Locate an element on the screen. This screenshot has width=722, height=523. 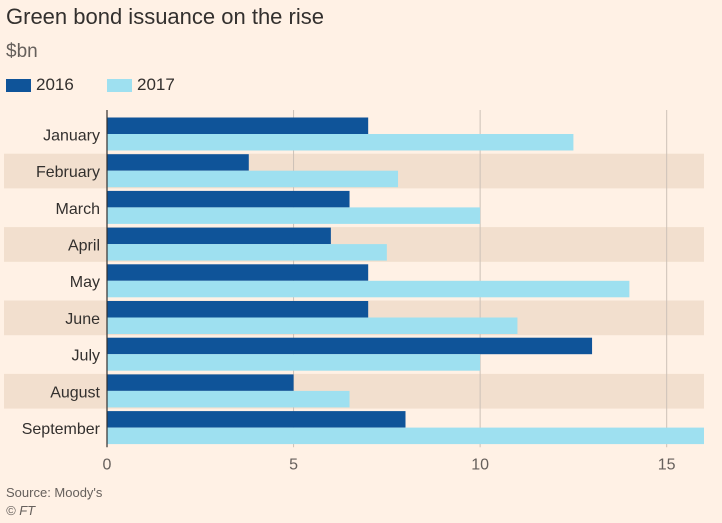
copyright-note: © FT is located at coordinates (21, 510).